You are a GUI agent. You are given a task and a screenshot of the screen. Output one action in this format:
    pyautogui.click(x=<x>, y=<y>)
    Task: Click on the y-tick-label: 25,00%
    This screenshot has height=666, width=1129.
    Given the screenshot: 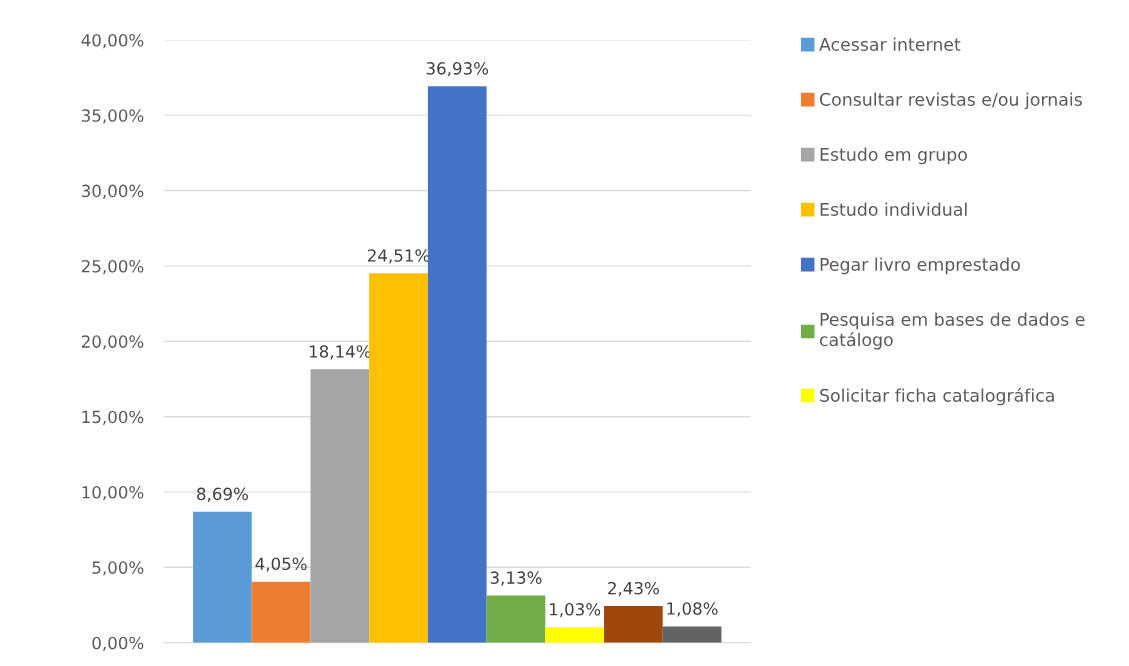 What is the action you would take?
    pyautogui.click(x=112, y=267)
    